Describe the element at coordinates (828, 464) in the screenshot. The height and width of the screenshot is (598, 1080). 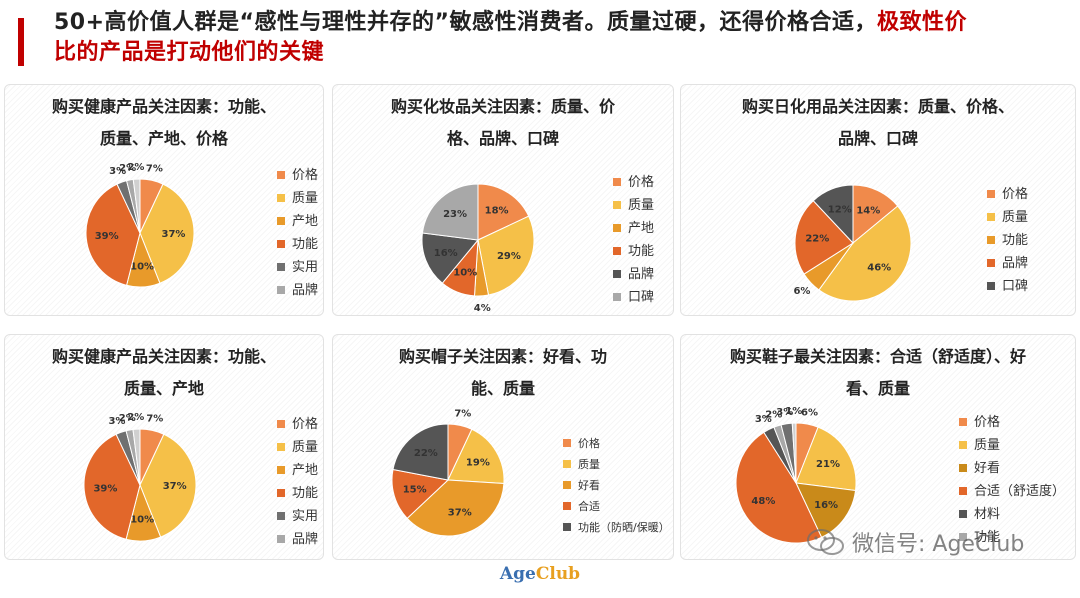
I see `slice-data-label: 21%` at that location.